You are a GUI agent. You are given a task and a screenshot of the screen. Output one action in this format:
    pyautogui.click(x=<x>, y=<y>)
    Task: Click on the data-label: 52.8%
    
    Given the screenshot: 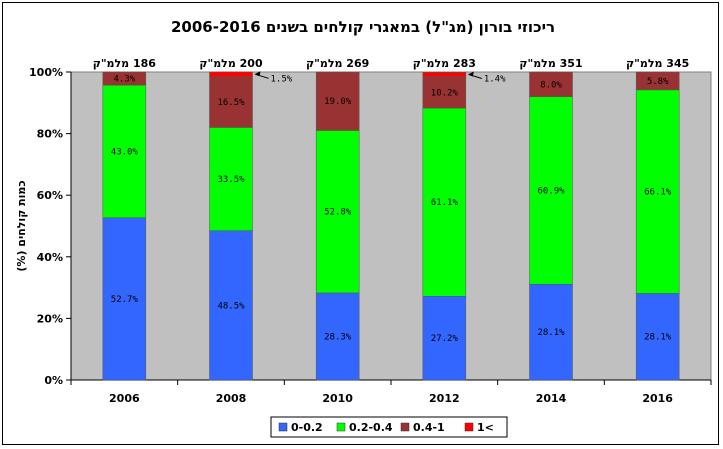 What is the action you would take?
    pyautogui.click(x=338, y=213)
    